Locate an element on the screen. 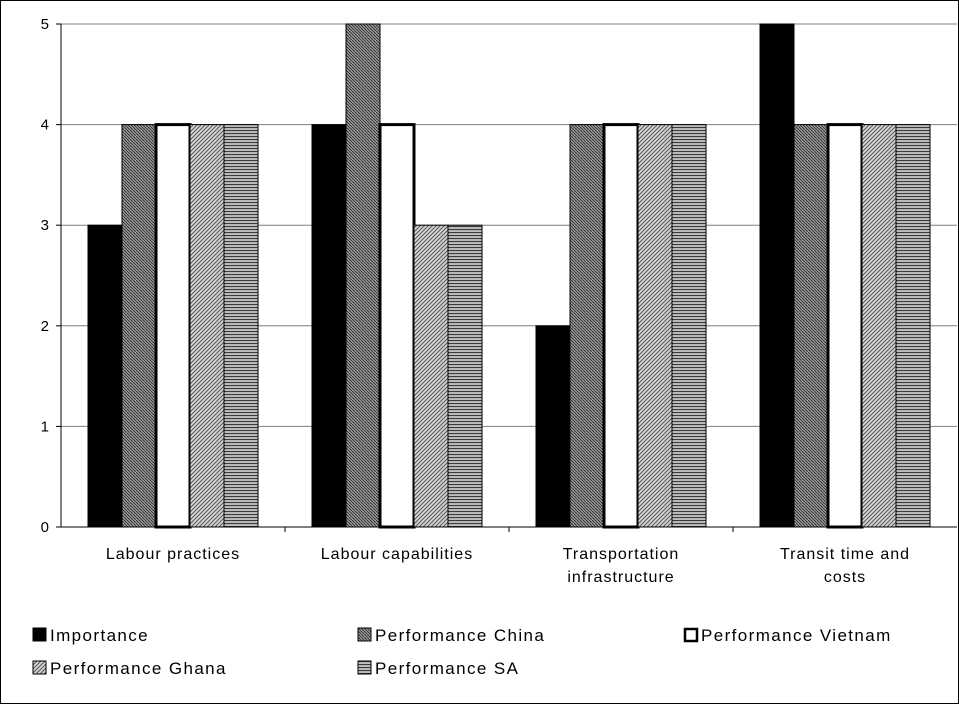  y-tick-label: 2 is located at coordinates (45, 326).